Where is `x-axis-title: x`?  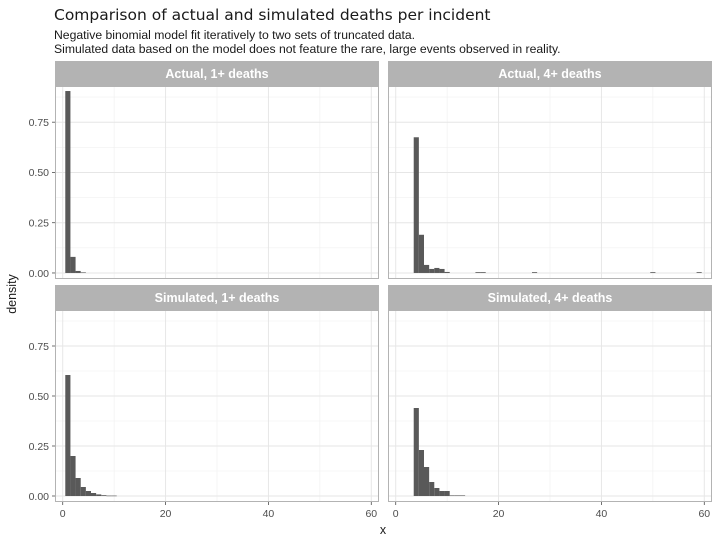 x-axis-title: x is located at coordinates (383, 530).